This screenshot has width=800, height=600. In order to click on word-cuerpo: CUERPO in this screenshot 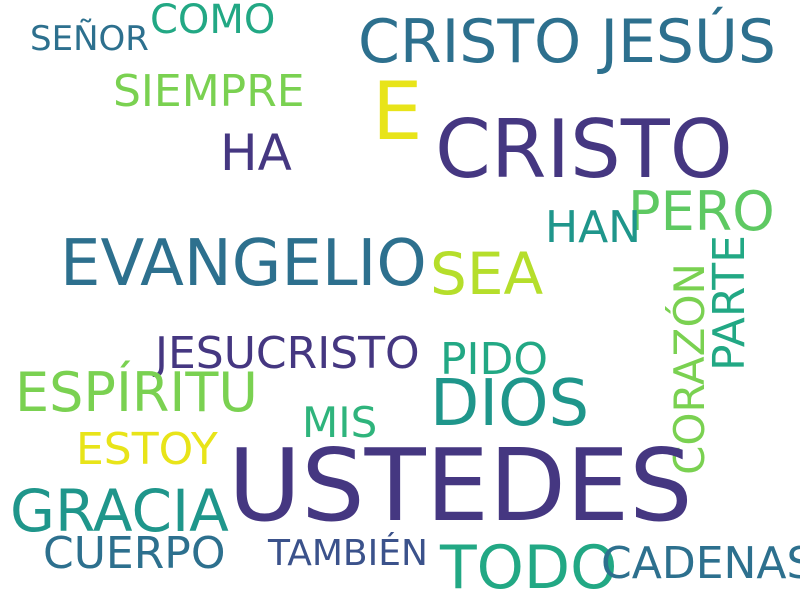, I will do `click(134, 553)`.